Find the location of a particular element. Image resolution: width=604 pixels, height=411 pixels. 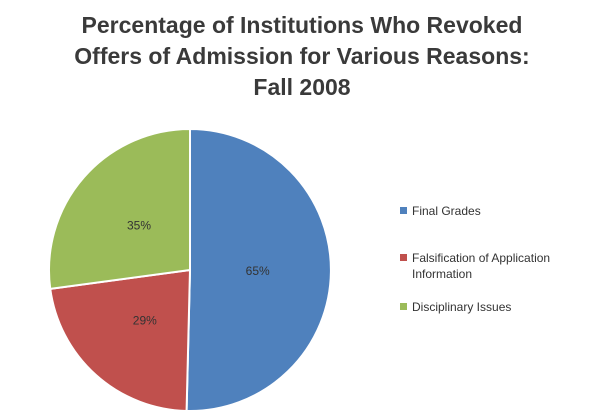

chart-title-line-1: Percentage of Institutions Who Revoked is located at coordinates (302, 25).